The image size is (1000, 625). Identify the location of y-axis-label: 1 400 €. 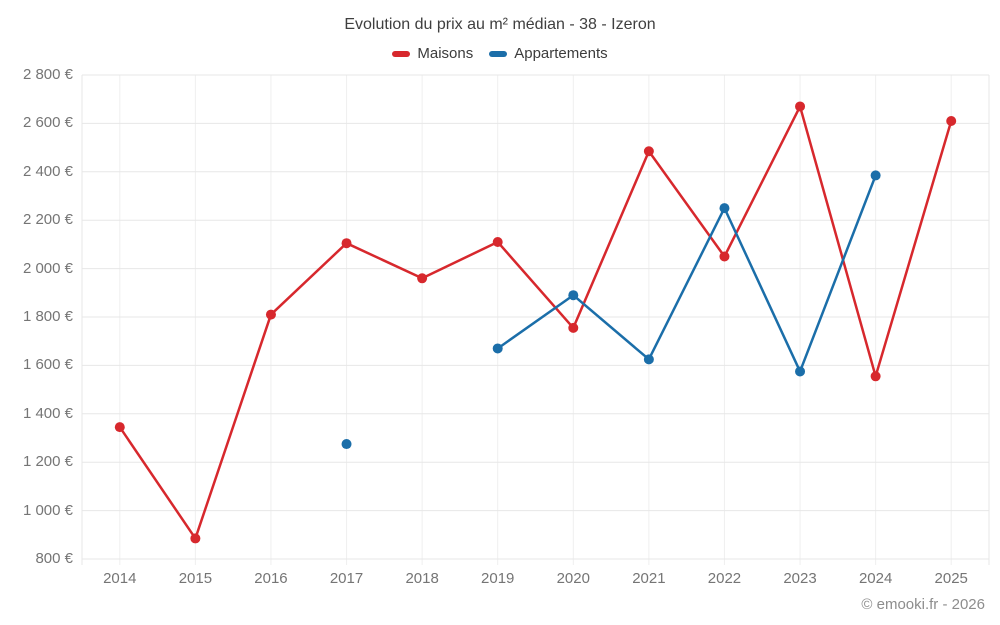
(47, 413).